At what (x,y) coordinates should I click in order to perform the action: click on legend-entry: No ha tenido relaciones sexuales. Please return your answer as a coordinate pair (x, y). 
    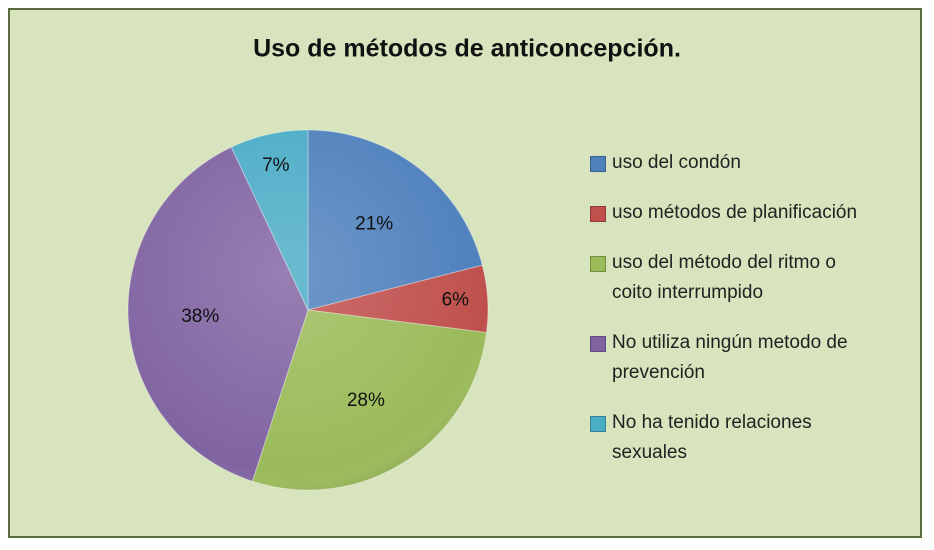
    Looking at the image, I should click on (728, 438).